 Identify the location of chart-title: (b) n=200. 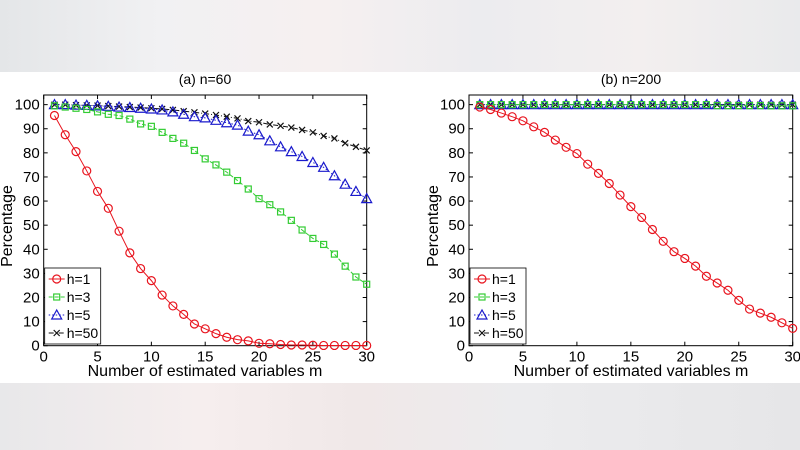
(631, 79).